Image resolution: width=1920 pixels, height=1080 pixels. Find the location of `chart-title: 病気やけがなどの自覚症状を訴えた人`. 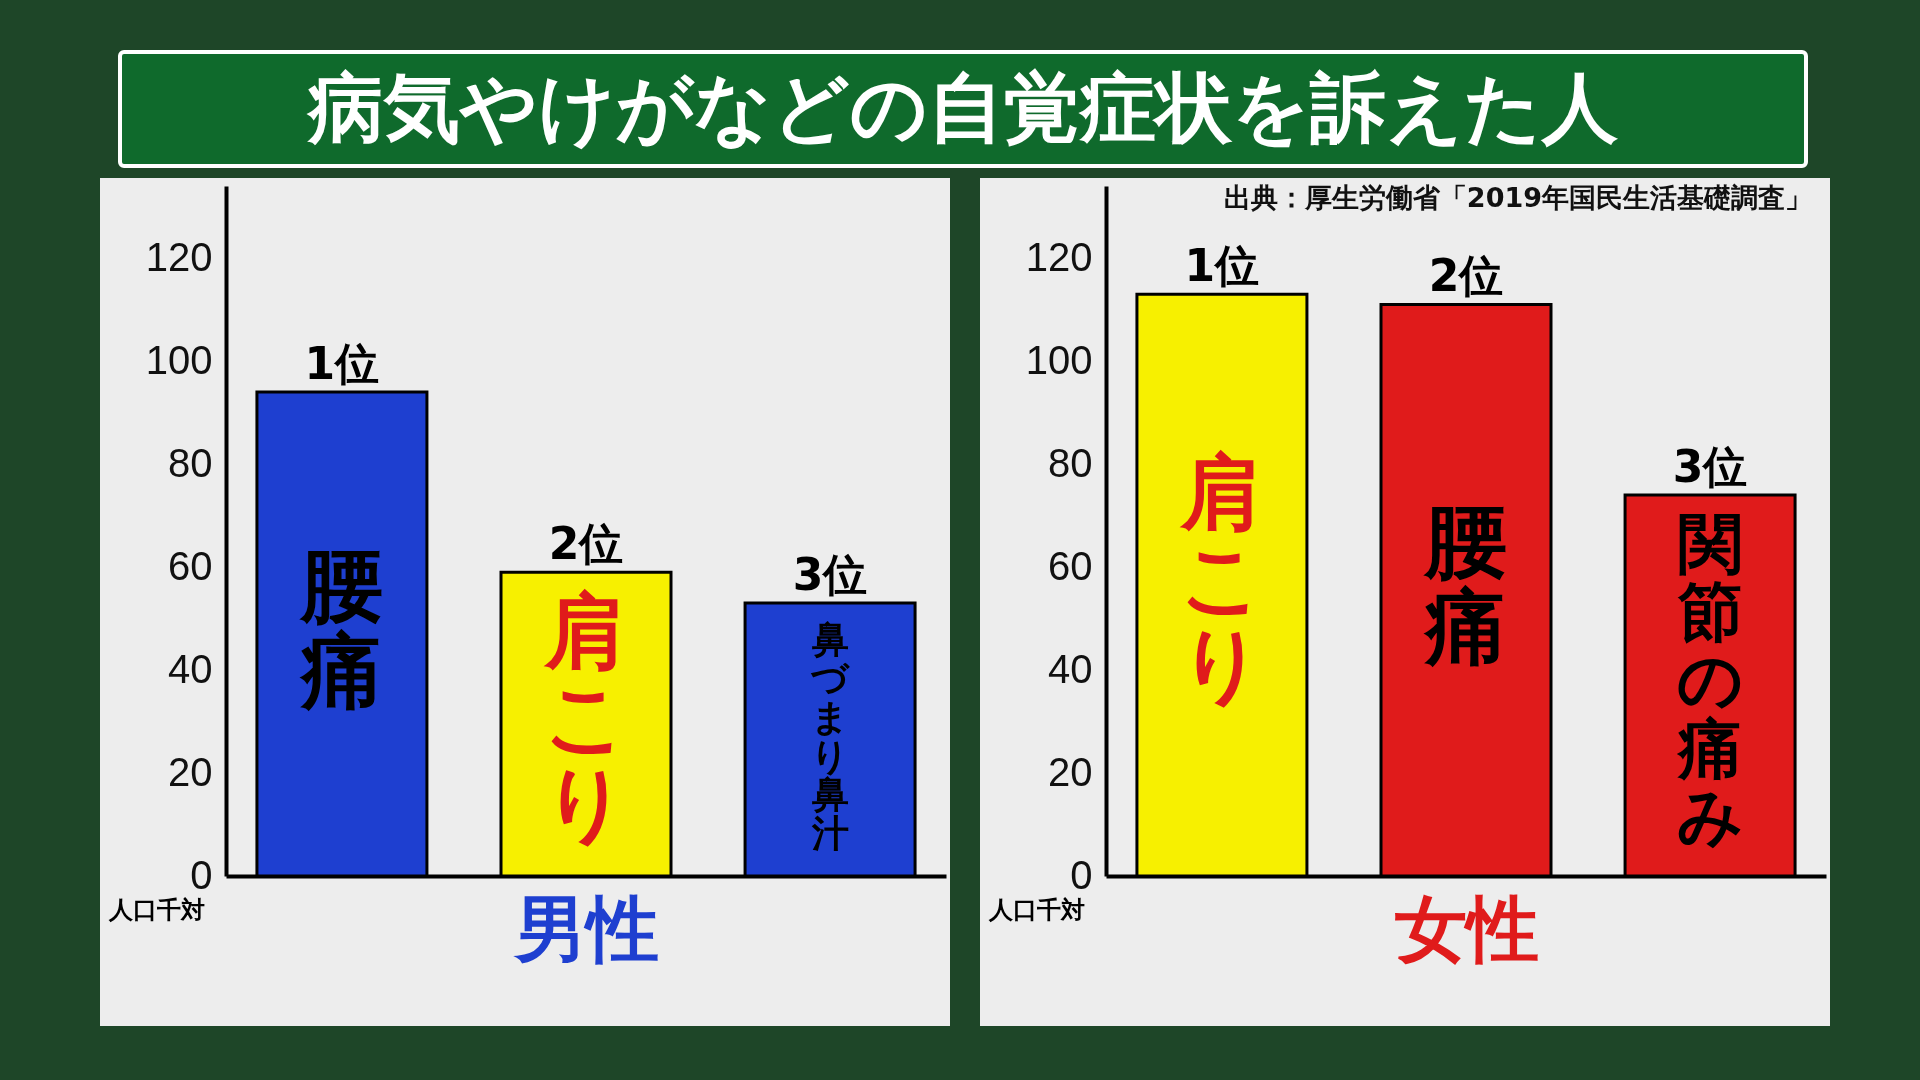

chart-title: 病気やけがなどの自覚症状を訴えた人 is located at coordinates (963, 109).